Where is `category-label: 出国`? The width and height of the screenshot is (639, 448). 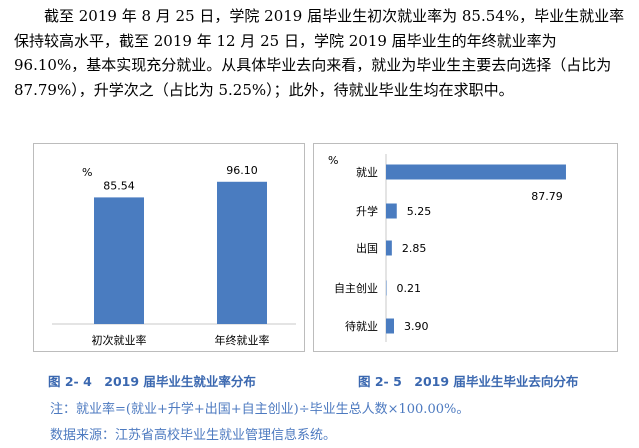
category-label: 出国 is located at coordinates (367, 248).